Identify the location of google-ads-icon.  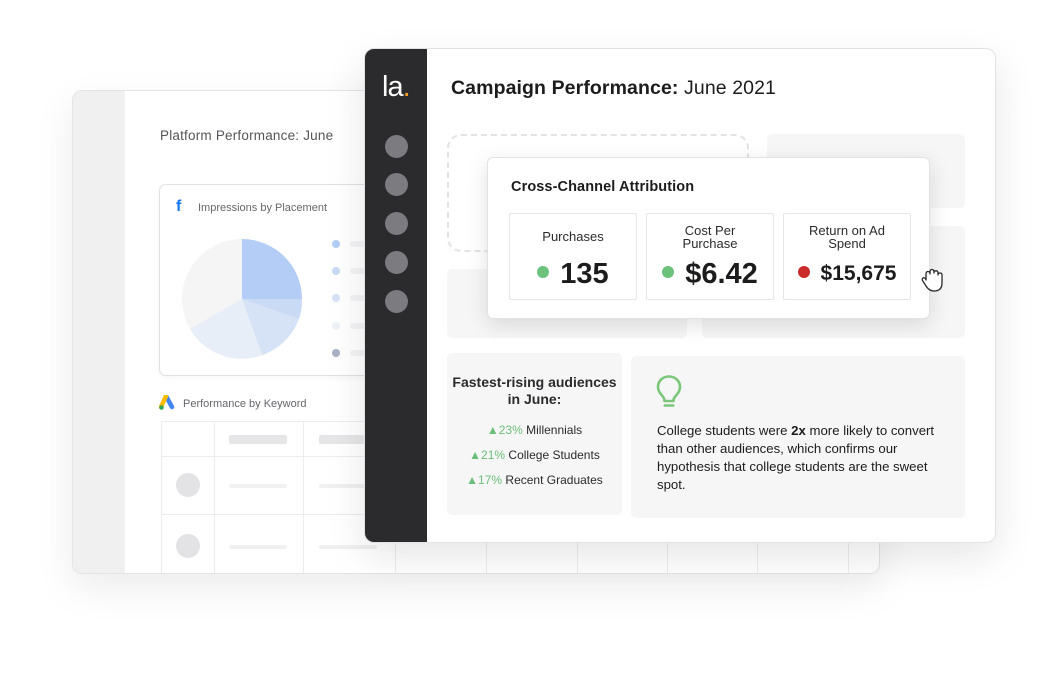
(167, 402).